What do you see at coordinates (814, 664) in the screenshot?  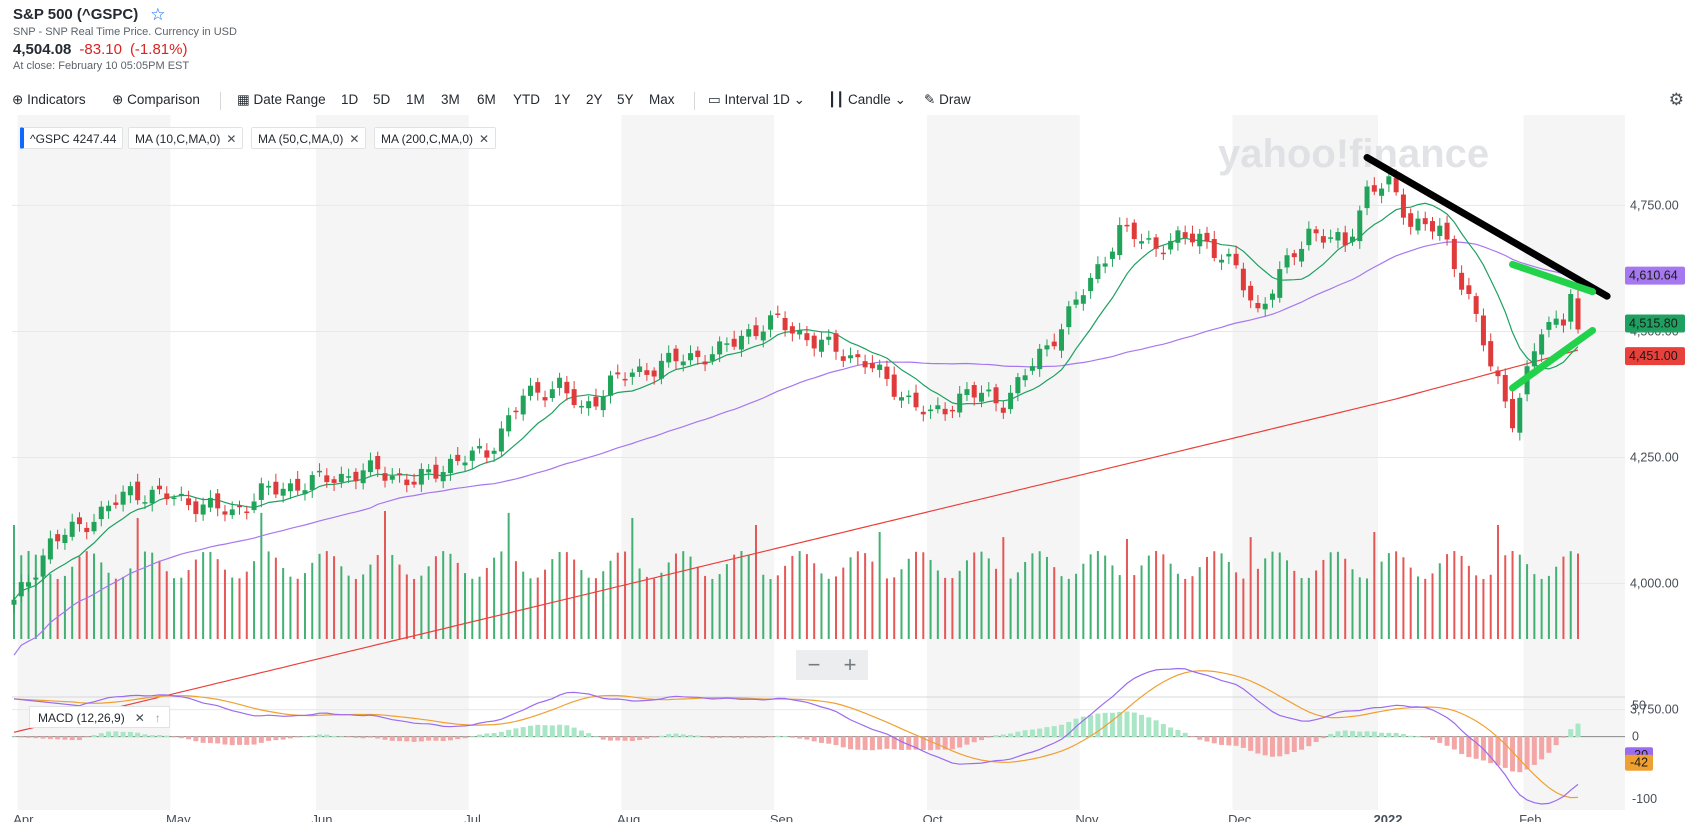 I see `zoom-out-button: −` at bounding box center [814, 664].